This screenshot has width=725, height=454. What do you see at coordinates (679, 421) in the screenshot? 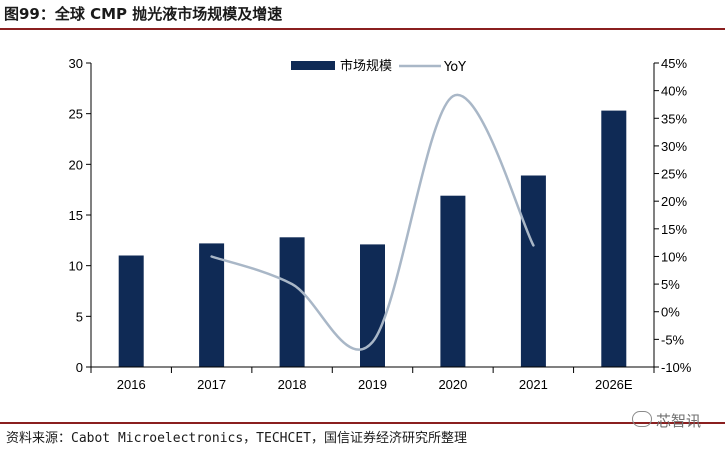
I see `watermark-text: 芯智讯` at bounding box center [679, 421].